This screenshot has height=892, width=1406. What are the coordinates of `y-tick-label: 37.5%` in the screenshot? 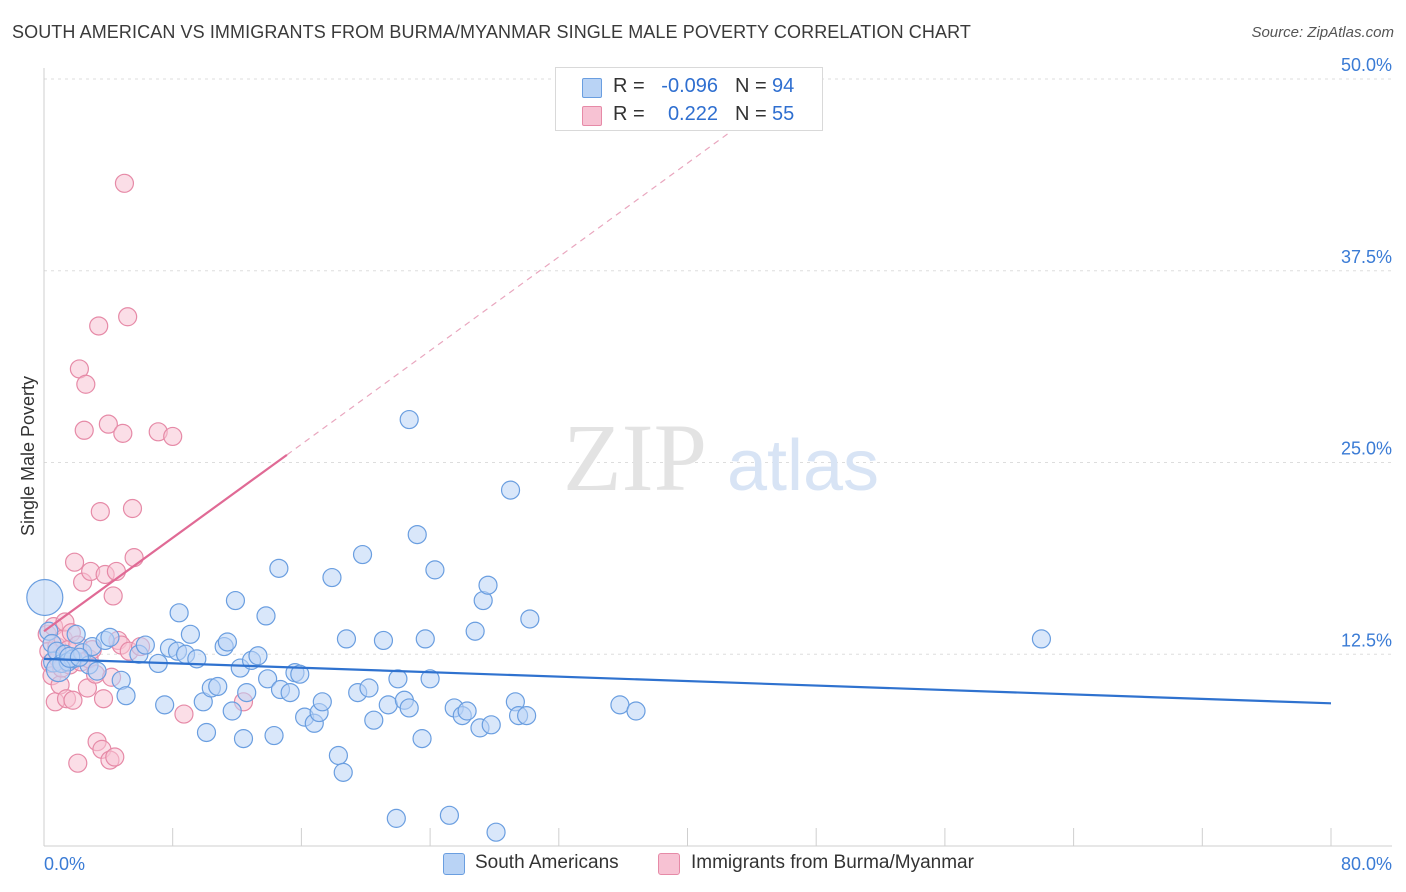 It's located at (1366, 257).